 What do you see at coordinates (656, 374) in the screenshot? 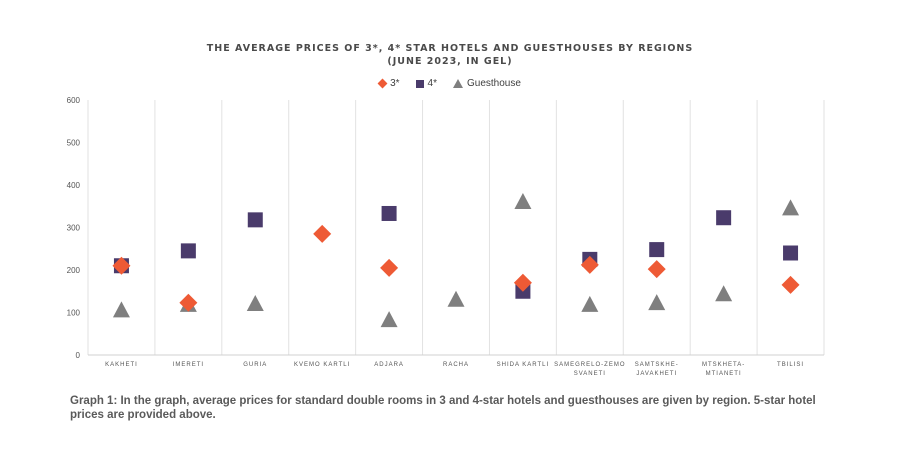
I see `x-category-label: JAVAKHETI` at bounding box center [656, 374].